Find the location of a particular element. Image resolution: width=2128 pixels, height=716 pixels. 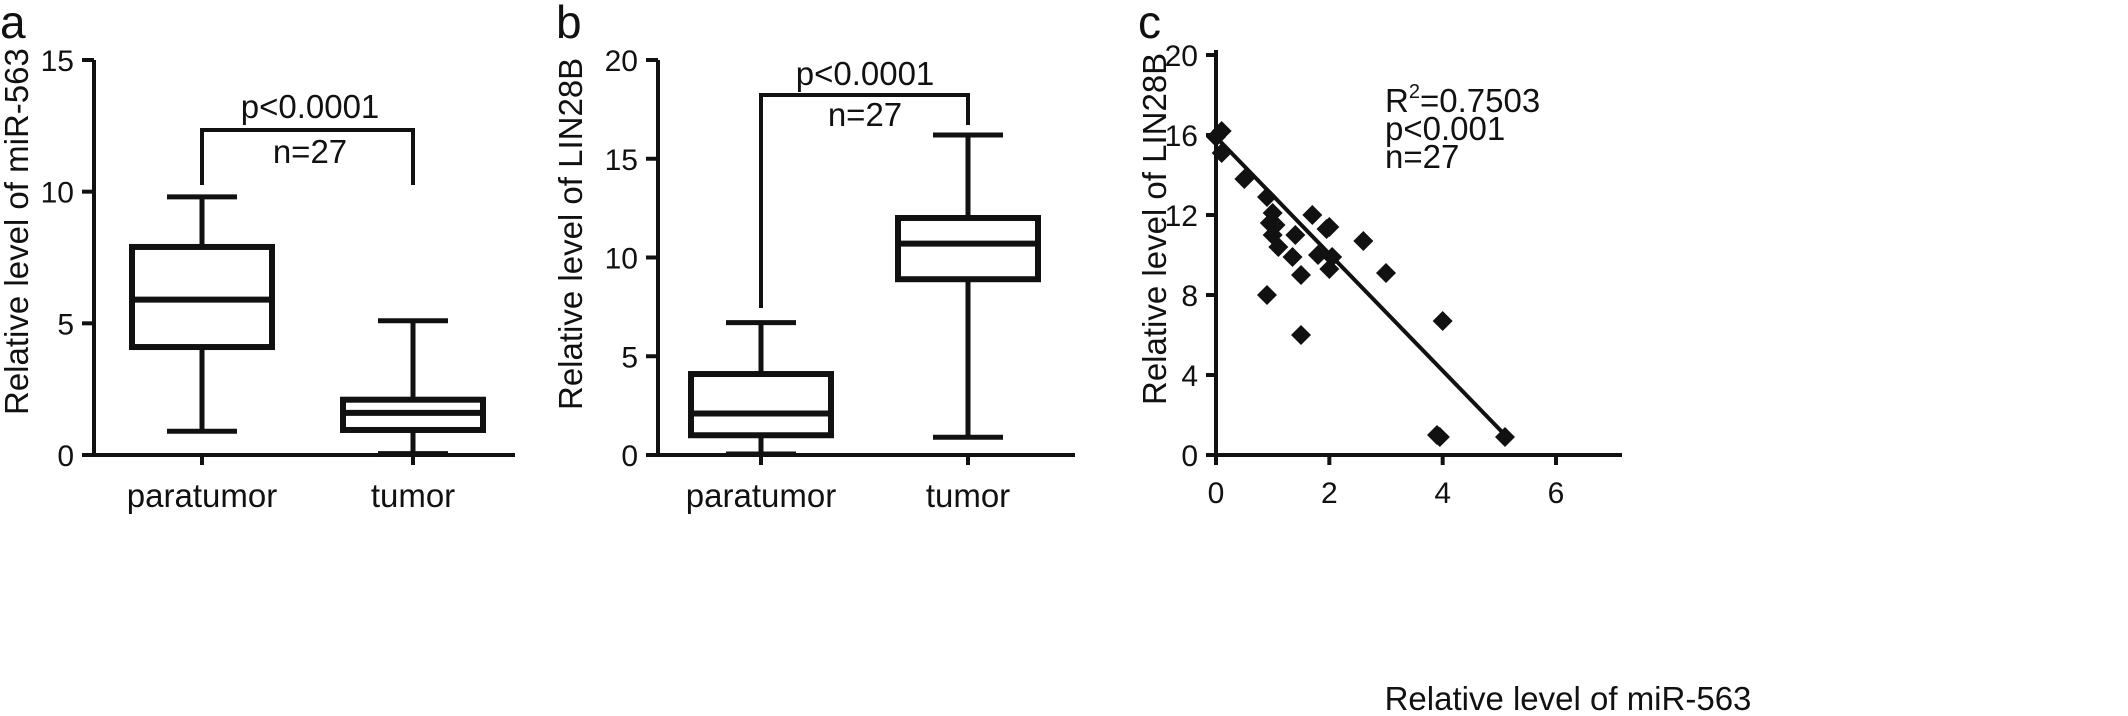

panel-c-r2-exponent: 2 is located at coordinates (1414, 92).